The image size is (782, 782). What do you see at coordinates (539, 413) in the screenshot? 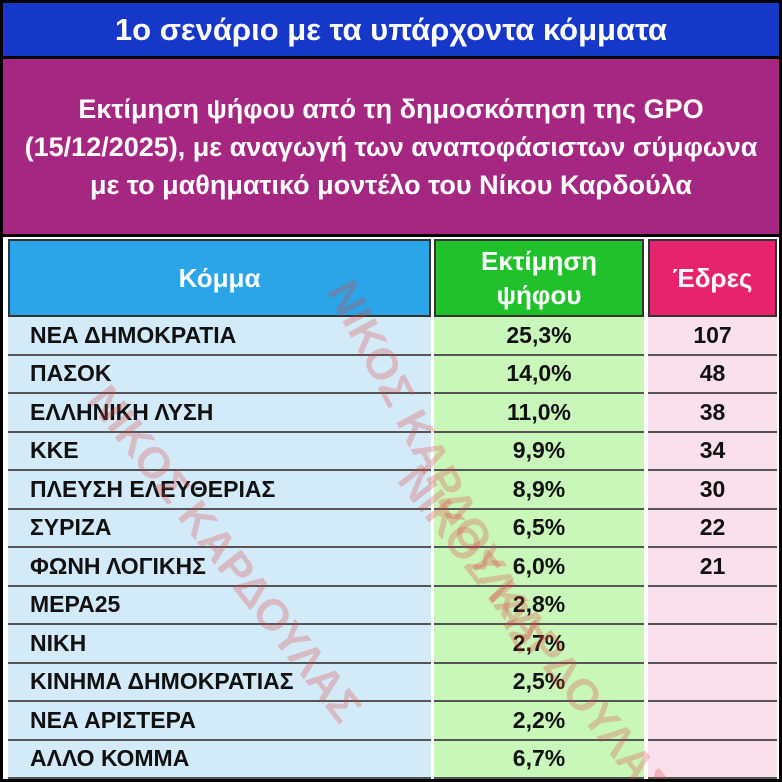
I see `table-cell: 11,0%` at bounding box center [539, 413].